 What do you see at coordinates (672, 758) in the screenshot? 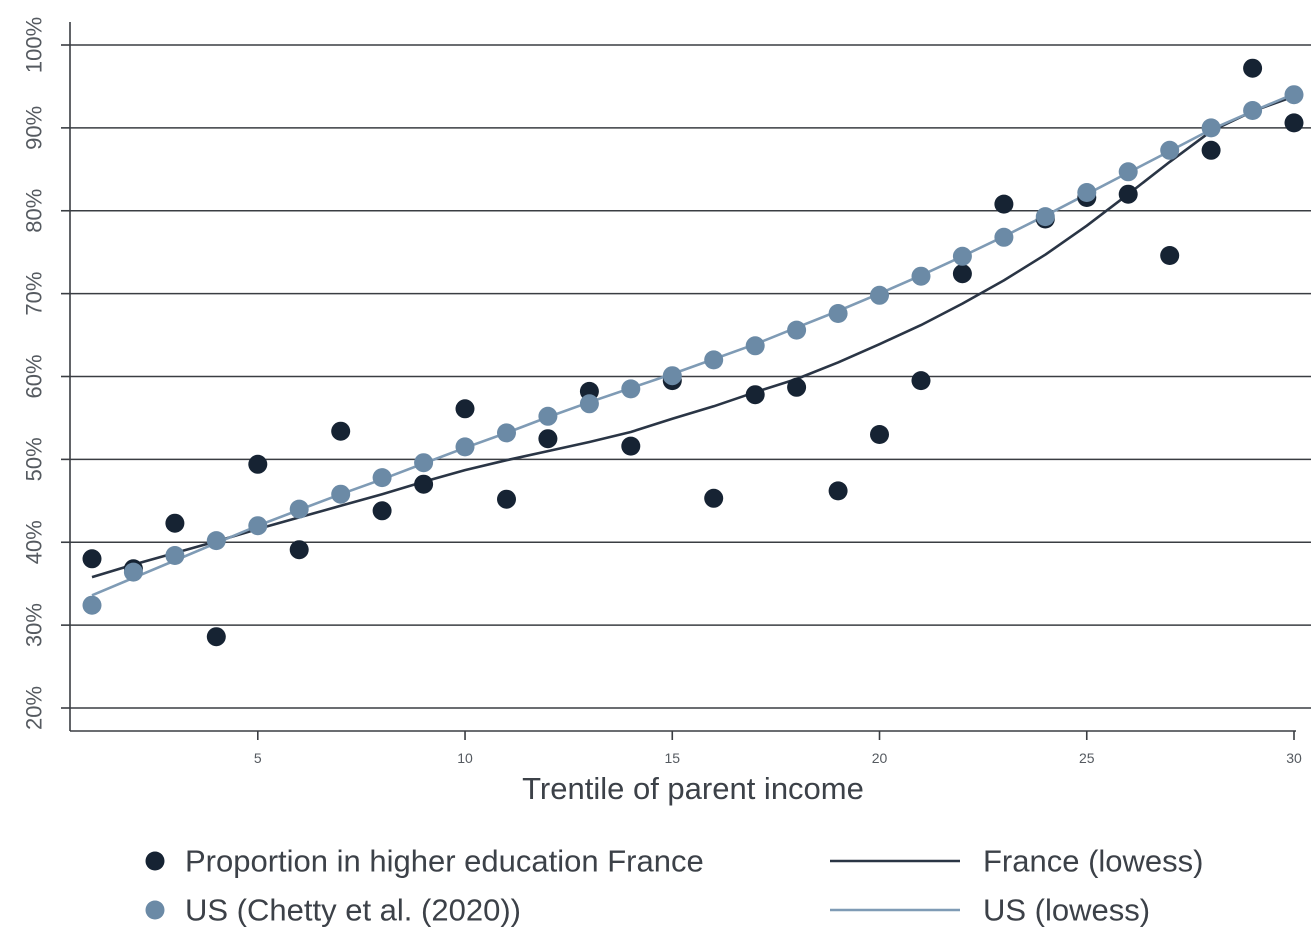
I see `x-tick-label: 15` at bounding box center [672, 758].